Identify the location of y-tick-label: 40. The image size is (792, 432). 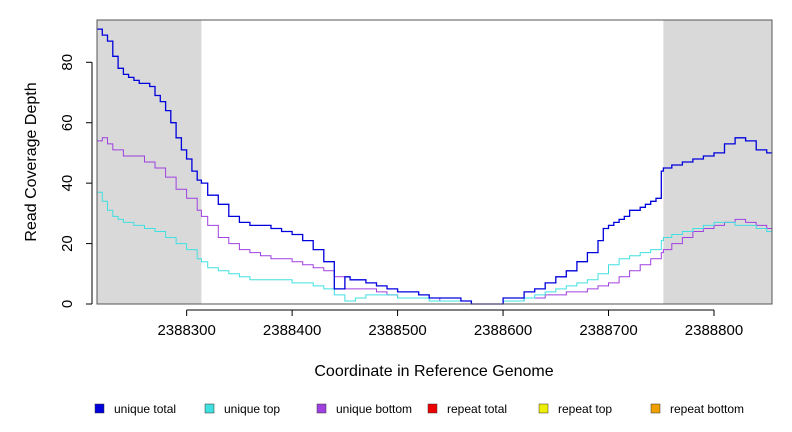
(67, 183).